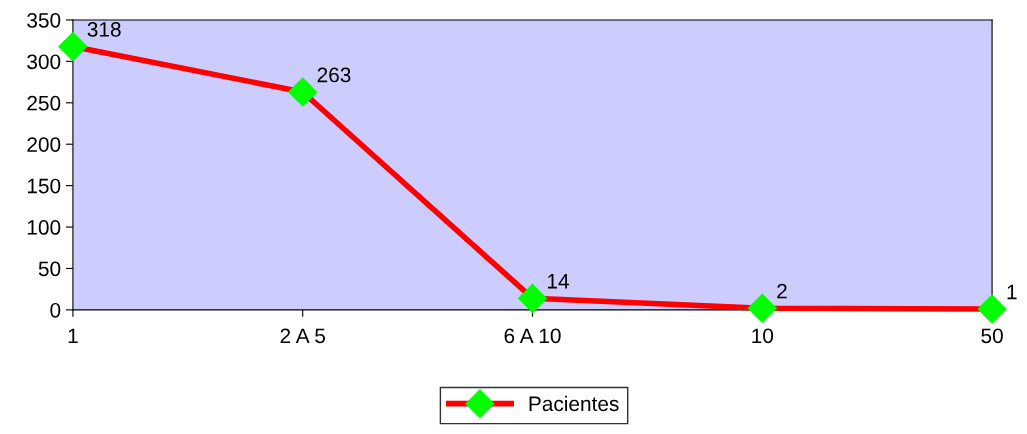  Describe the element at coordinates (44, 186) in the screenshot. I see `y-tick-label: 150` at that location.